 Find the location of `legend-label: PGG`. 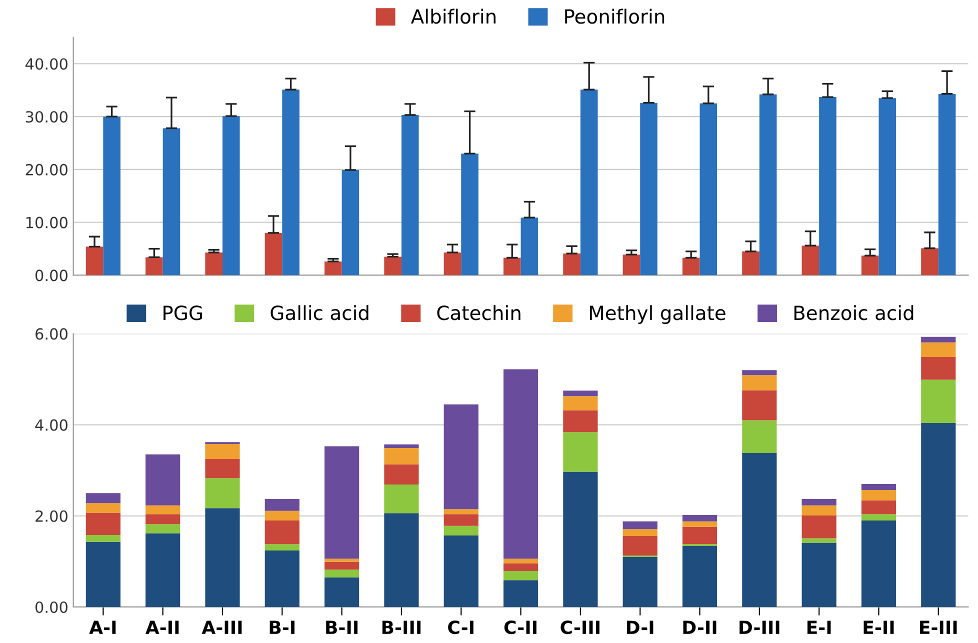

legend-label: PGG is located at coordinates (183, 313).